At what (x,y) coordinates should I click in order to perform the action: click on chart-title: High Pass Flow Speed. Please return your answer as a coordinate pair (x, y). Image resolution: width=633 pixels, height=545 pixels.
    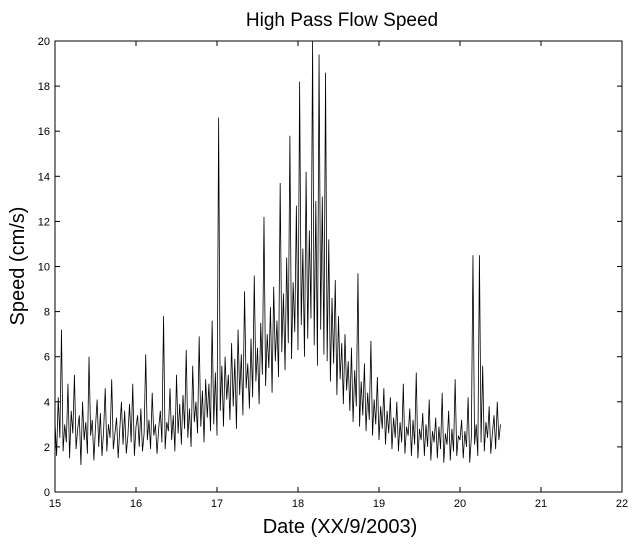
    Looking at the image, I should click on (342, 20).